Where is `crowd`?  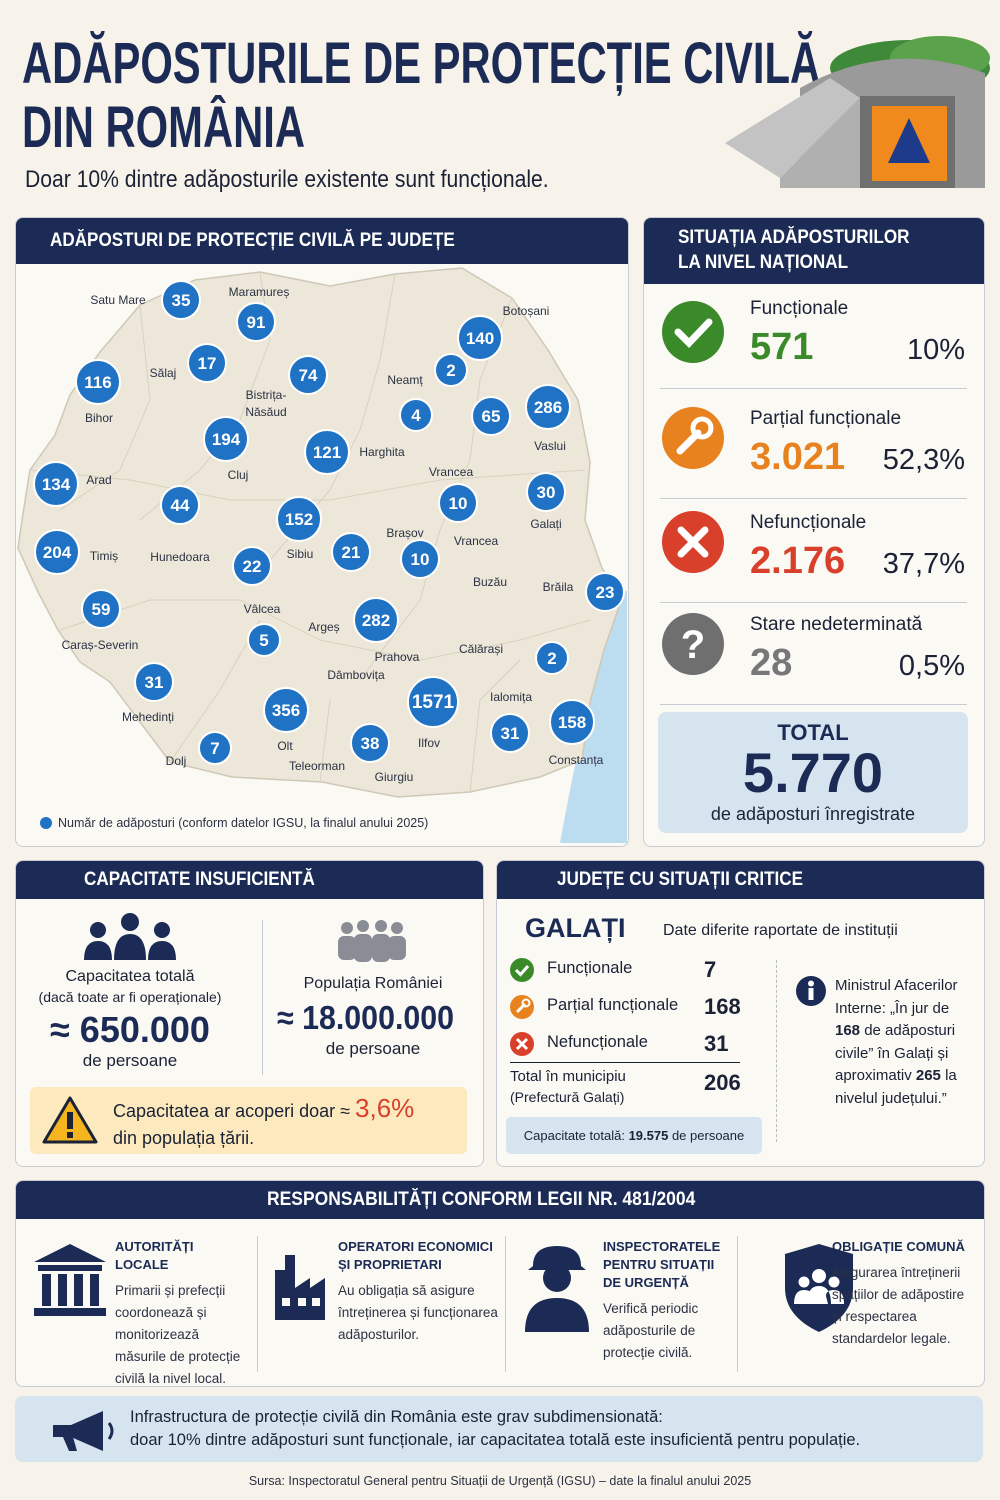
crowd is located at coordinates (372, 941).